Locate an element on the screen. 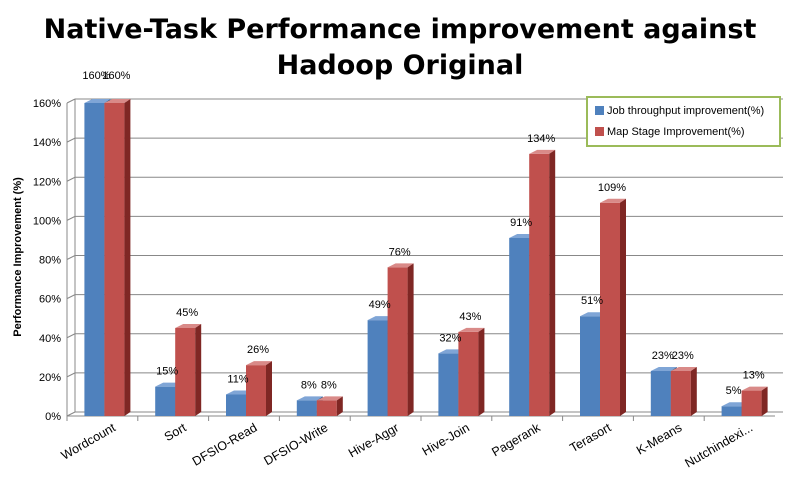 This screenshot has height=487, width=800. bar-dfsio-write-map-stage is located at coordinates (329, 406).